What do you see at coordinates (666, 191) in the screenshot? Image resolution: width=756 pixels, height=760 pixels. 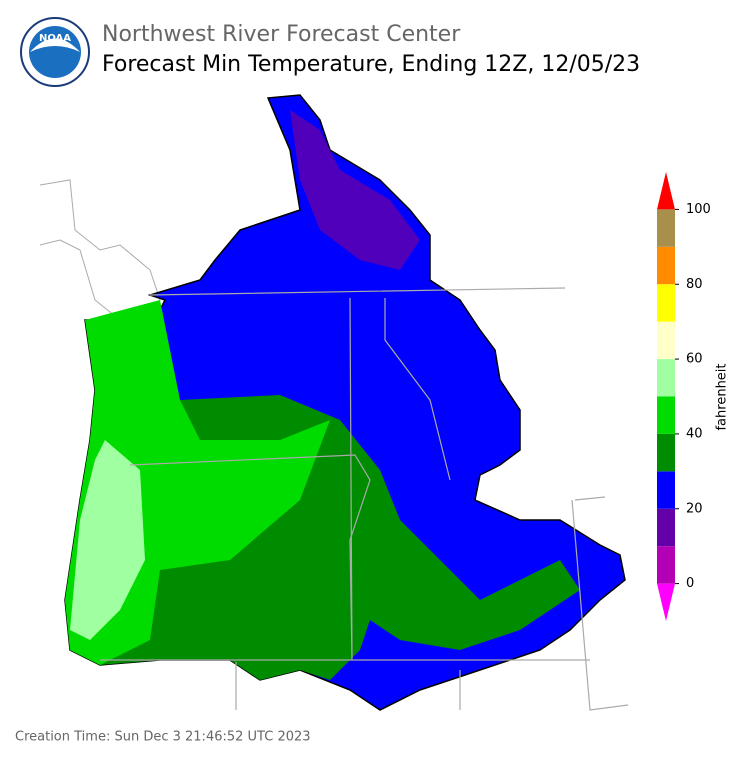 I see `colorbar-over` at bounding box center [666, 191].